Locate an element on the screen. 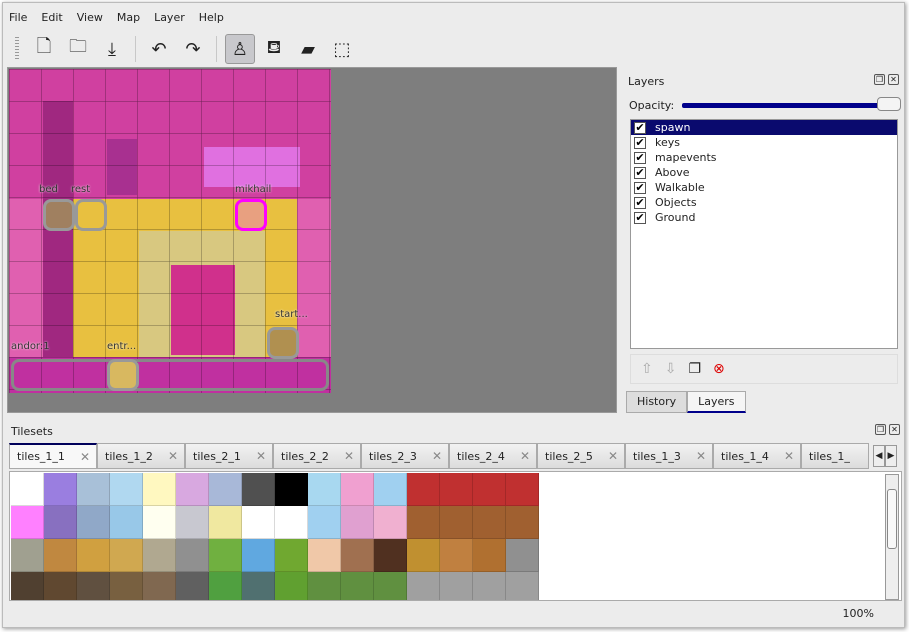  menu-help: Help is located at coordinates (211, 17).